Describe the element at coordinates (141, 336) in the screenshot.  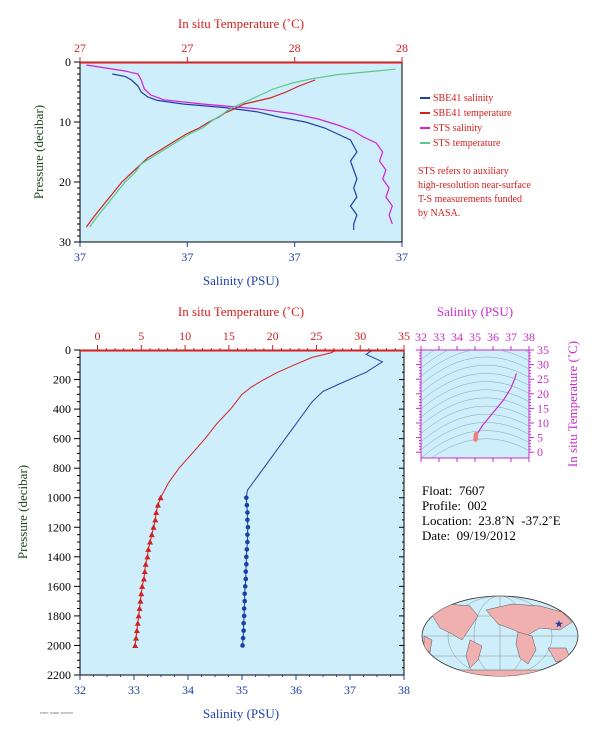
I see `bottom-temp-tick-label: 5` at that location.